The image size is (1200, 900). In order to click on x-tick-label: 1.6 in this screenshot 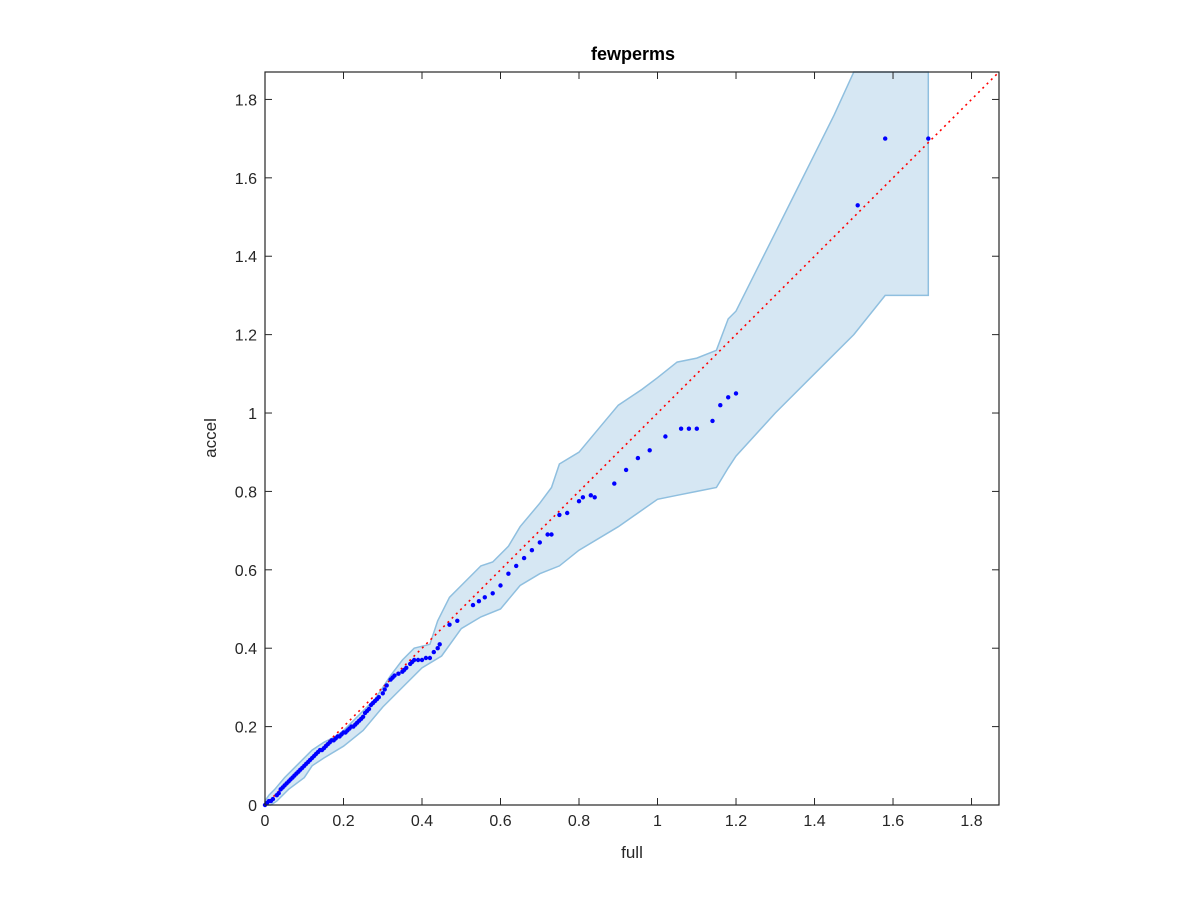, I will do `click(893, 821)`.